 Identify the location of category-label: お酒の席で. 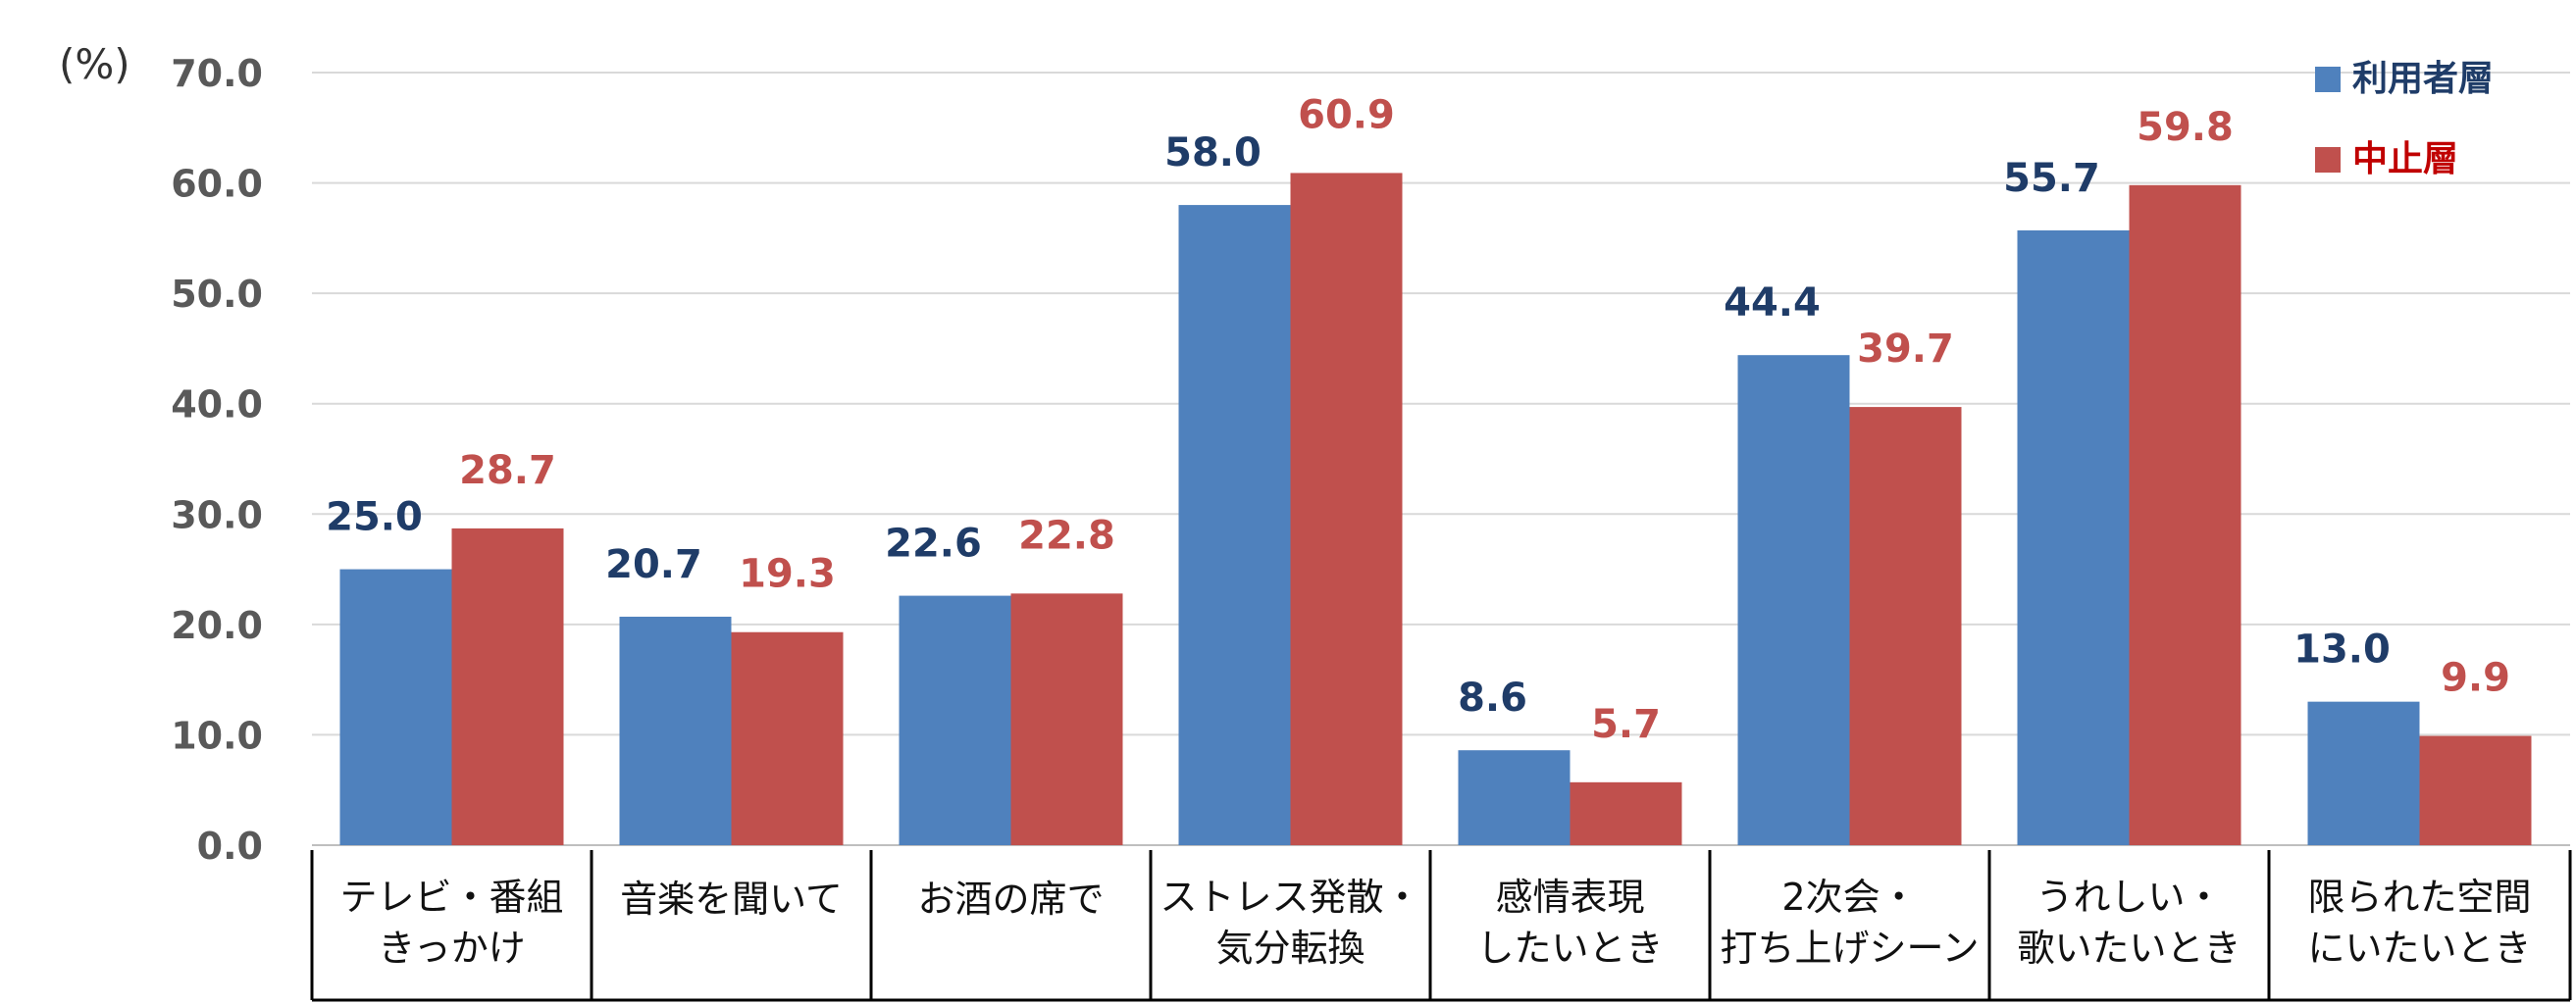
(1010, 899).